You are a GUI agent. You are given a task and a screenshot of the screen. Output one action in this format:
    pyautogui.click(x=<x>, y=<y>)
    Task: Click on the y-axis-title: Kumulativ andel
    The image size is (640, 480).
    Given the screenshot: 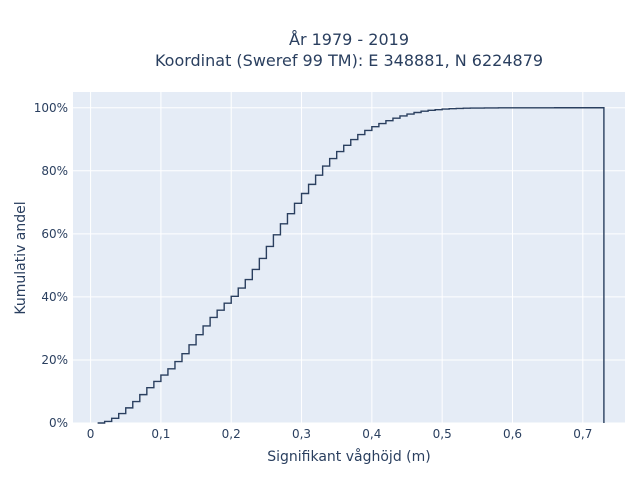 What is the action you would take?
    pyautogui.click(x=21, y=257)
    